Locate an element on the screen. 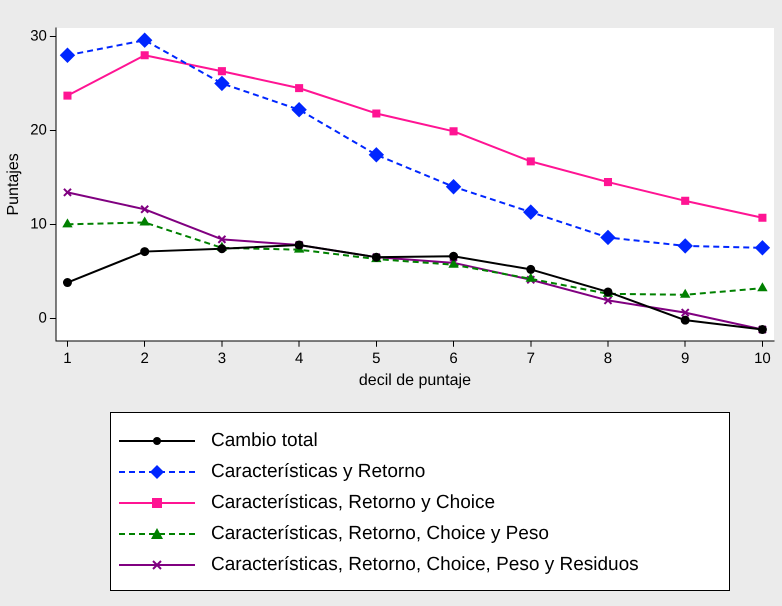 This screenshot has height=606, width=782. x-tick-label: 7 is located at coordinates (530, 358).